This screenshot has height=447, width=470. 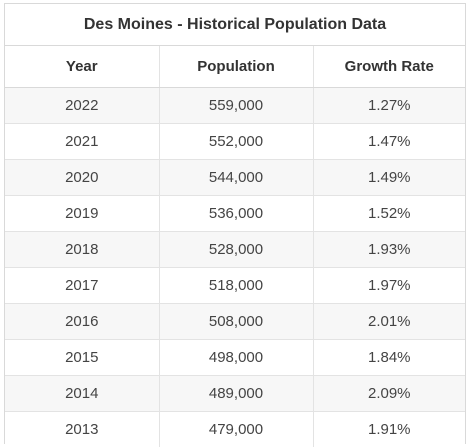 What do you see at coordinates (82, 394) in the screenshot?
I see `year-cell: 2014` at bounding box center [82, 394].